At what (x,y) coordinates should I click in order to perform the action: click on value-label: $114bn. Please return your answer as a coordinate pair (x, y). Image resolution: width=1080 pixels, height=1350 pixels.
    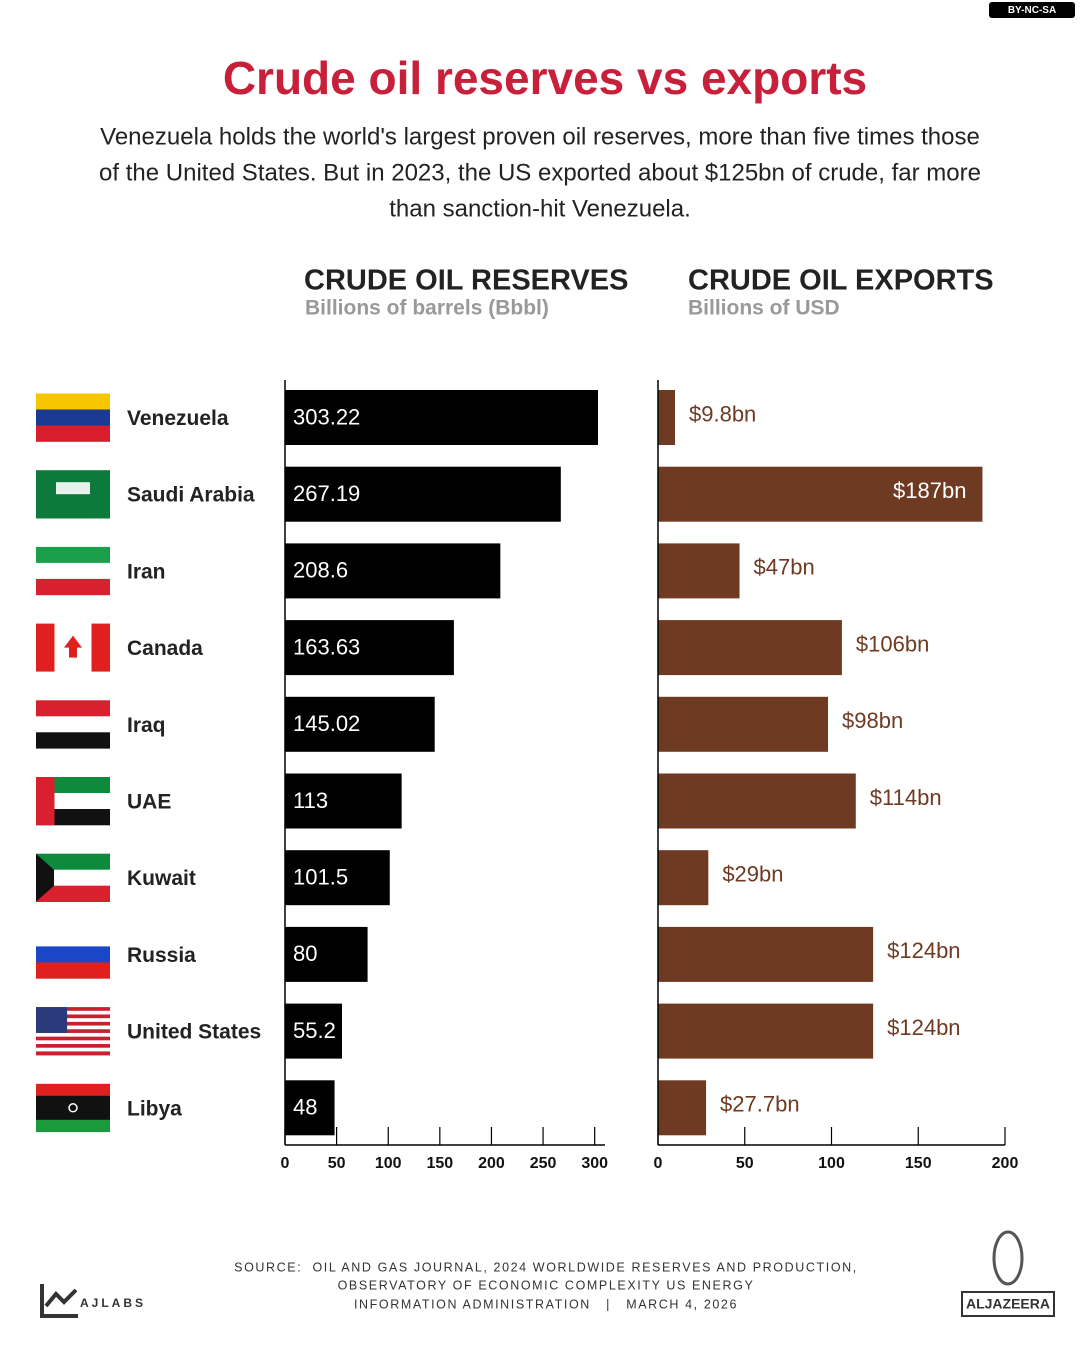
    Looking at the image, I should click on (906, 797).